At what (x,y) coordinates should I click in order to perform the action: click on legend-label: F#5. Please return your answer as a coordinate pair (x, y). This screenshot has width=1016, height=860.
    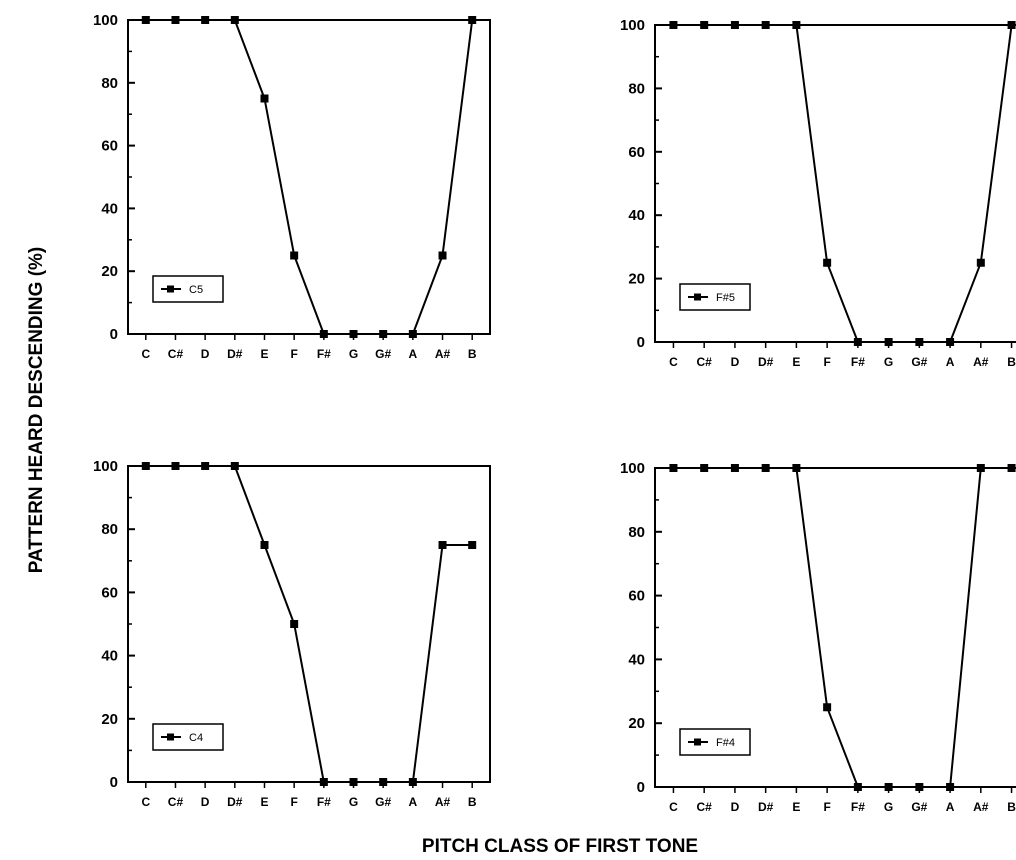
    Looking at the image, I should click on (725, 298).